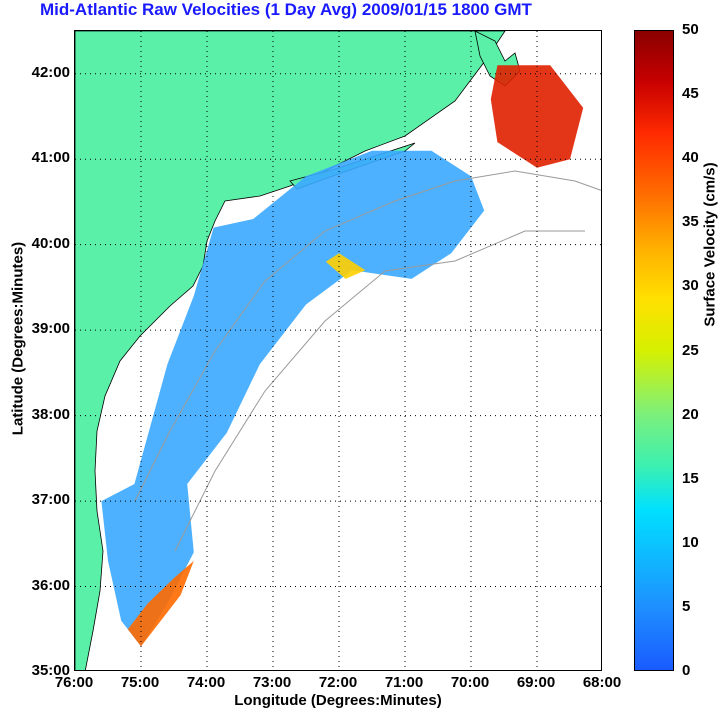 This screenshot has width=724, height=714. I want to click on x-tick-label: 70:00, so click(470, 682).